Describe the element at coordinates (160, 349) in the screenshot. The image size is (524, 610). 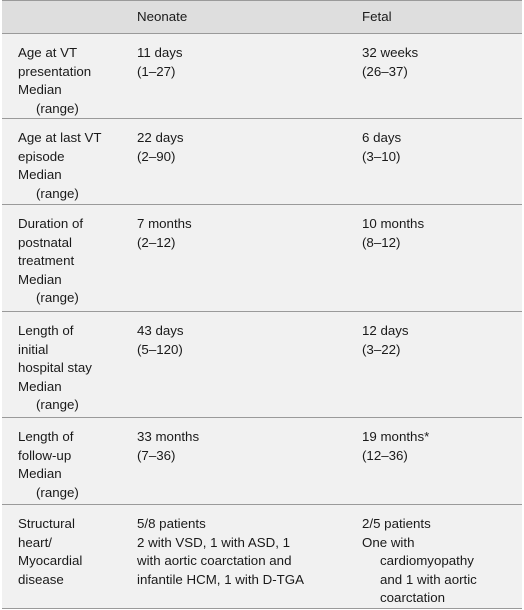
I see `neonate-value-line: (5–120)` at that location.